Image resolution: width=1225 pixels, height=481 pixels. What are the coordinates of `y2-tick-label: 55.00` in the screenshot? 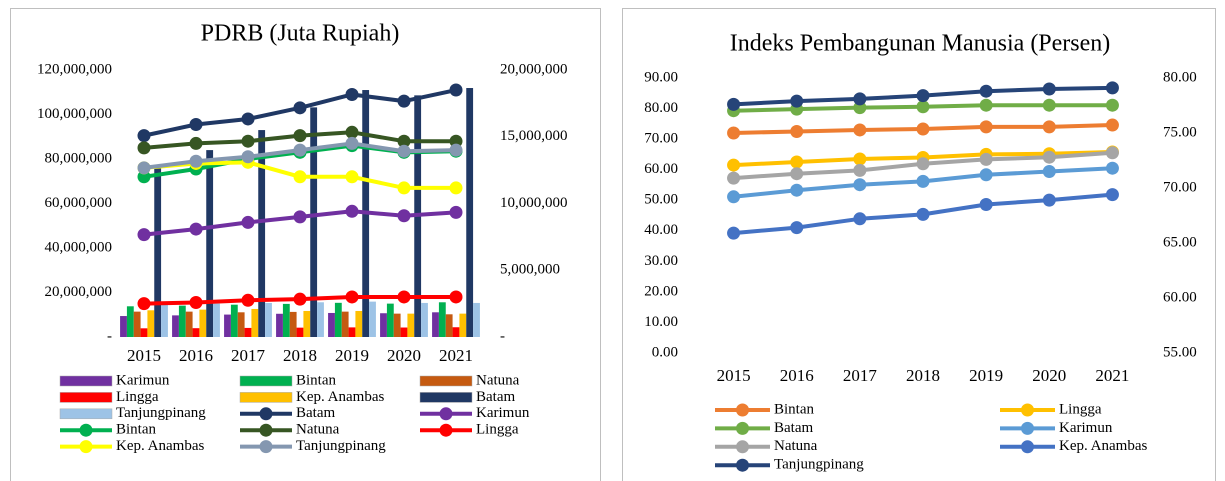 It's located at (1180, 352).